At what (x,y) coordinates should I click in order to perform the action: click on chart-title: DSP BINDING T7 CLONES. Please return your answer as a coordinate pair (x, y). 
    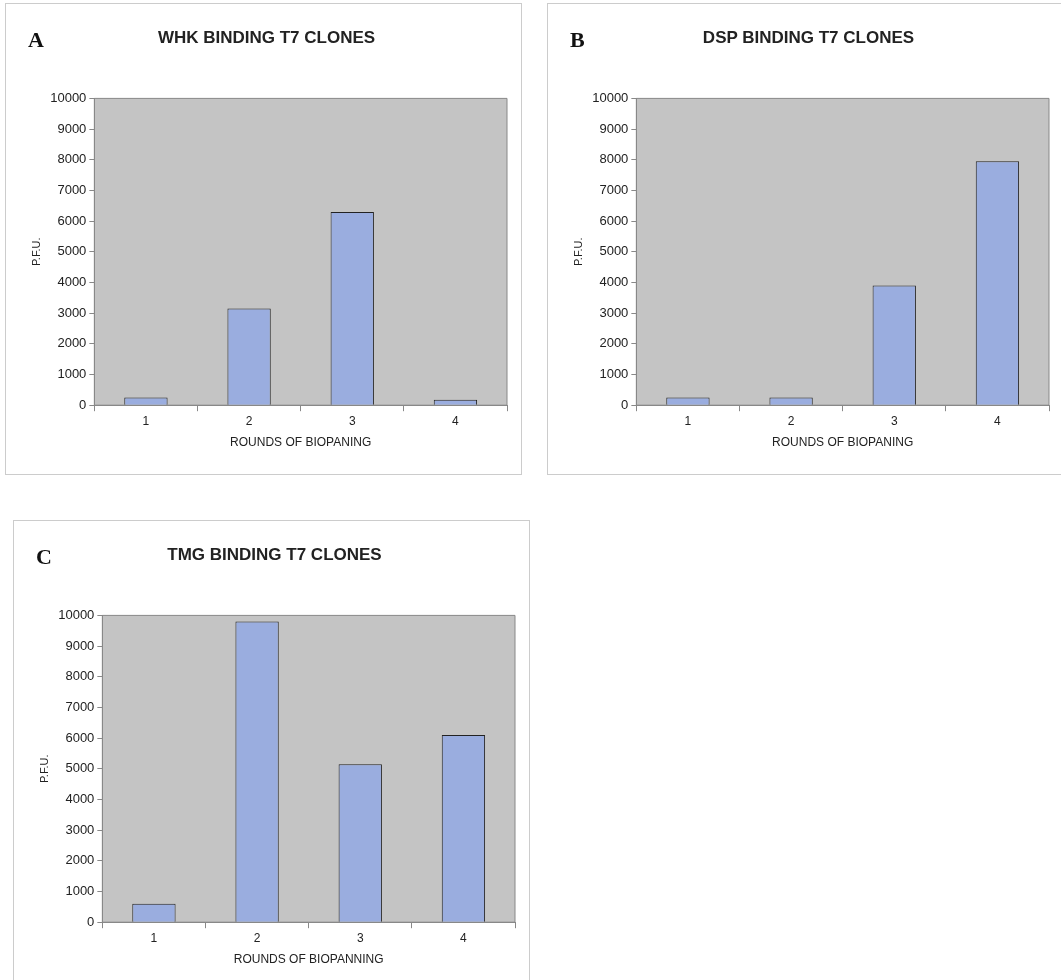
    Looking at the image, I should click on (808, 37).